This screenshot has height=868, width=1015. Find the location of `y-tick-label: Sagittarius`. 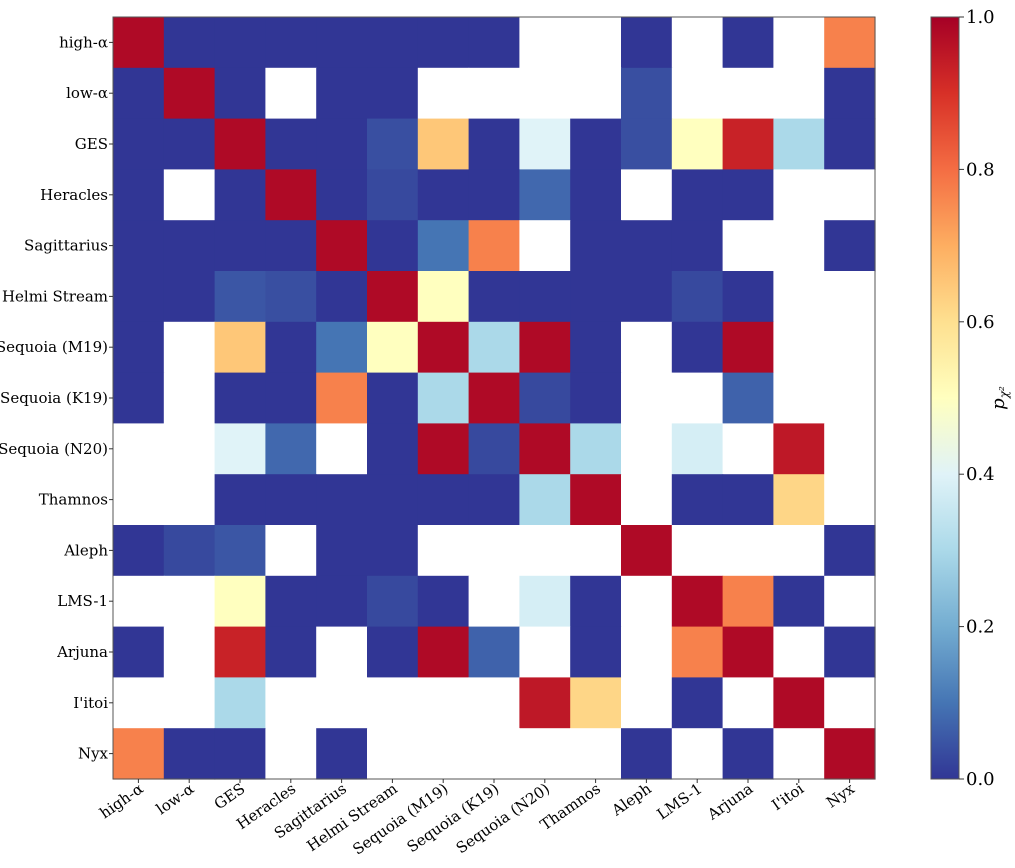

y-tick-label: Sagittarius is located at coordinates (66, 246).